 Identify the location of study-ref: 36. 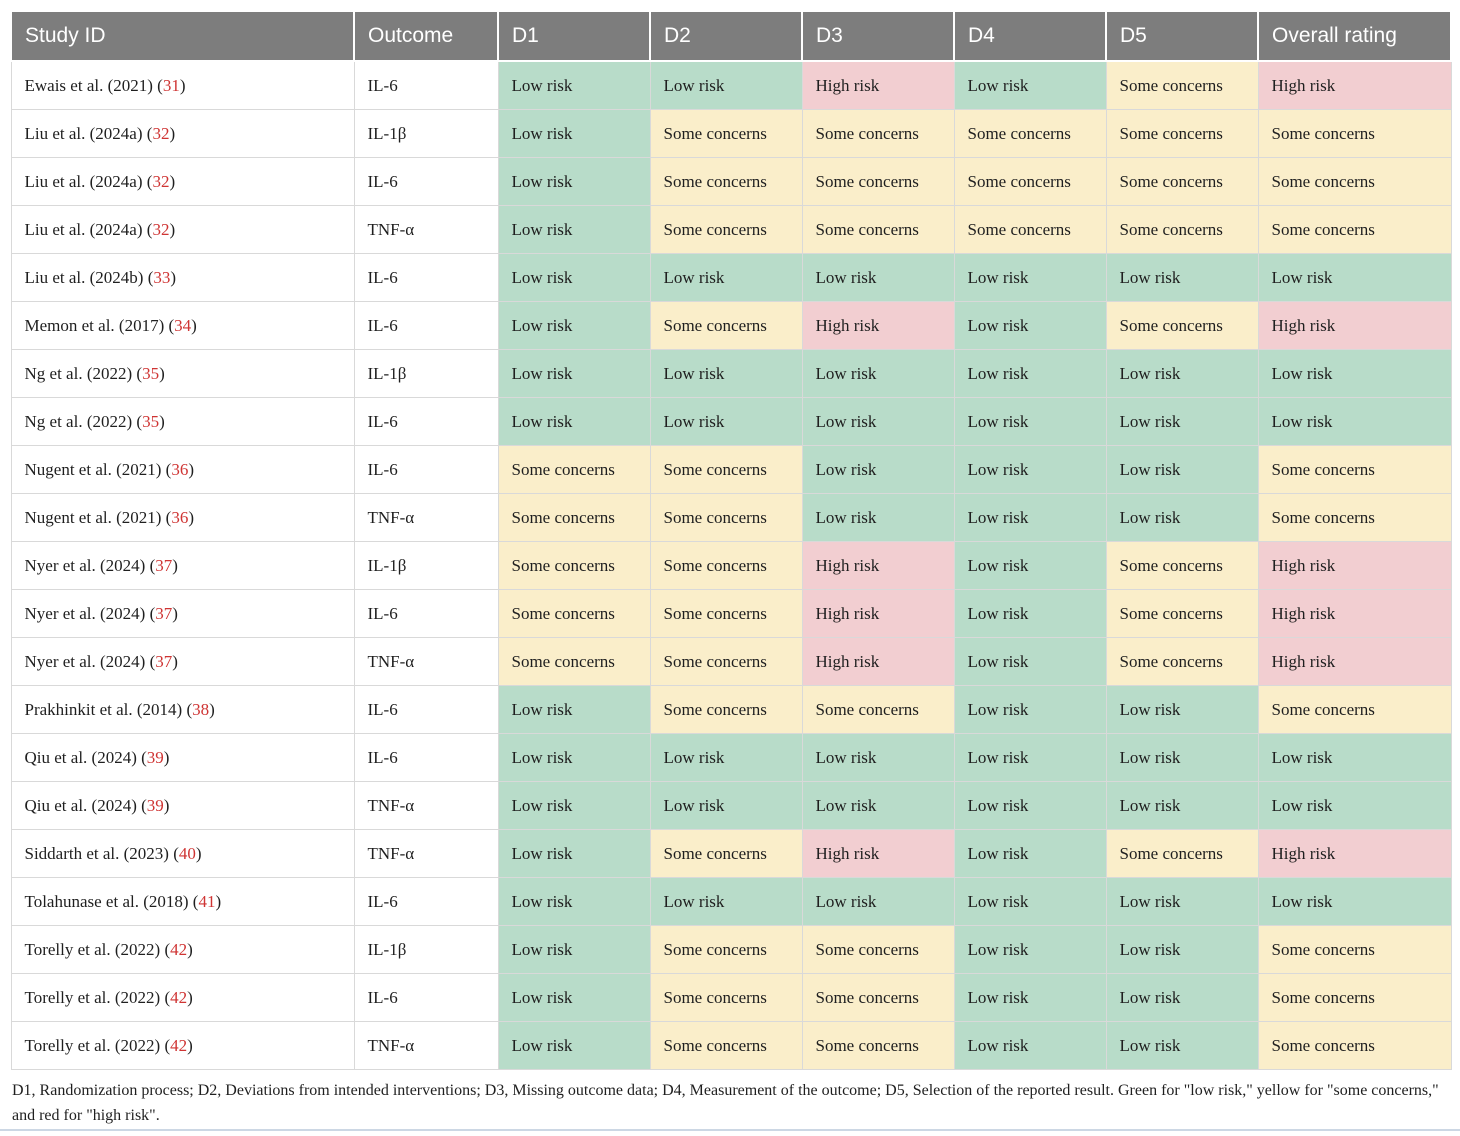
(180, 469).